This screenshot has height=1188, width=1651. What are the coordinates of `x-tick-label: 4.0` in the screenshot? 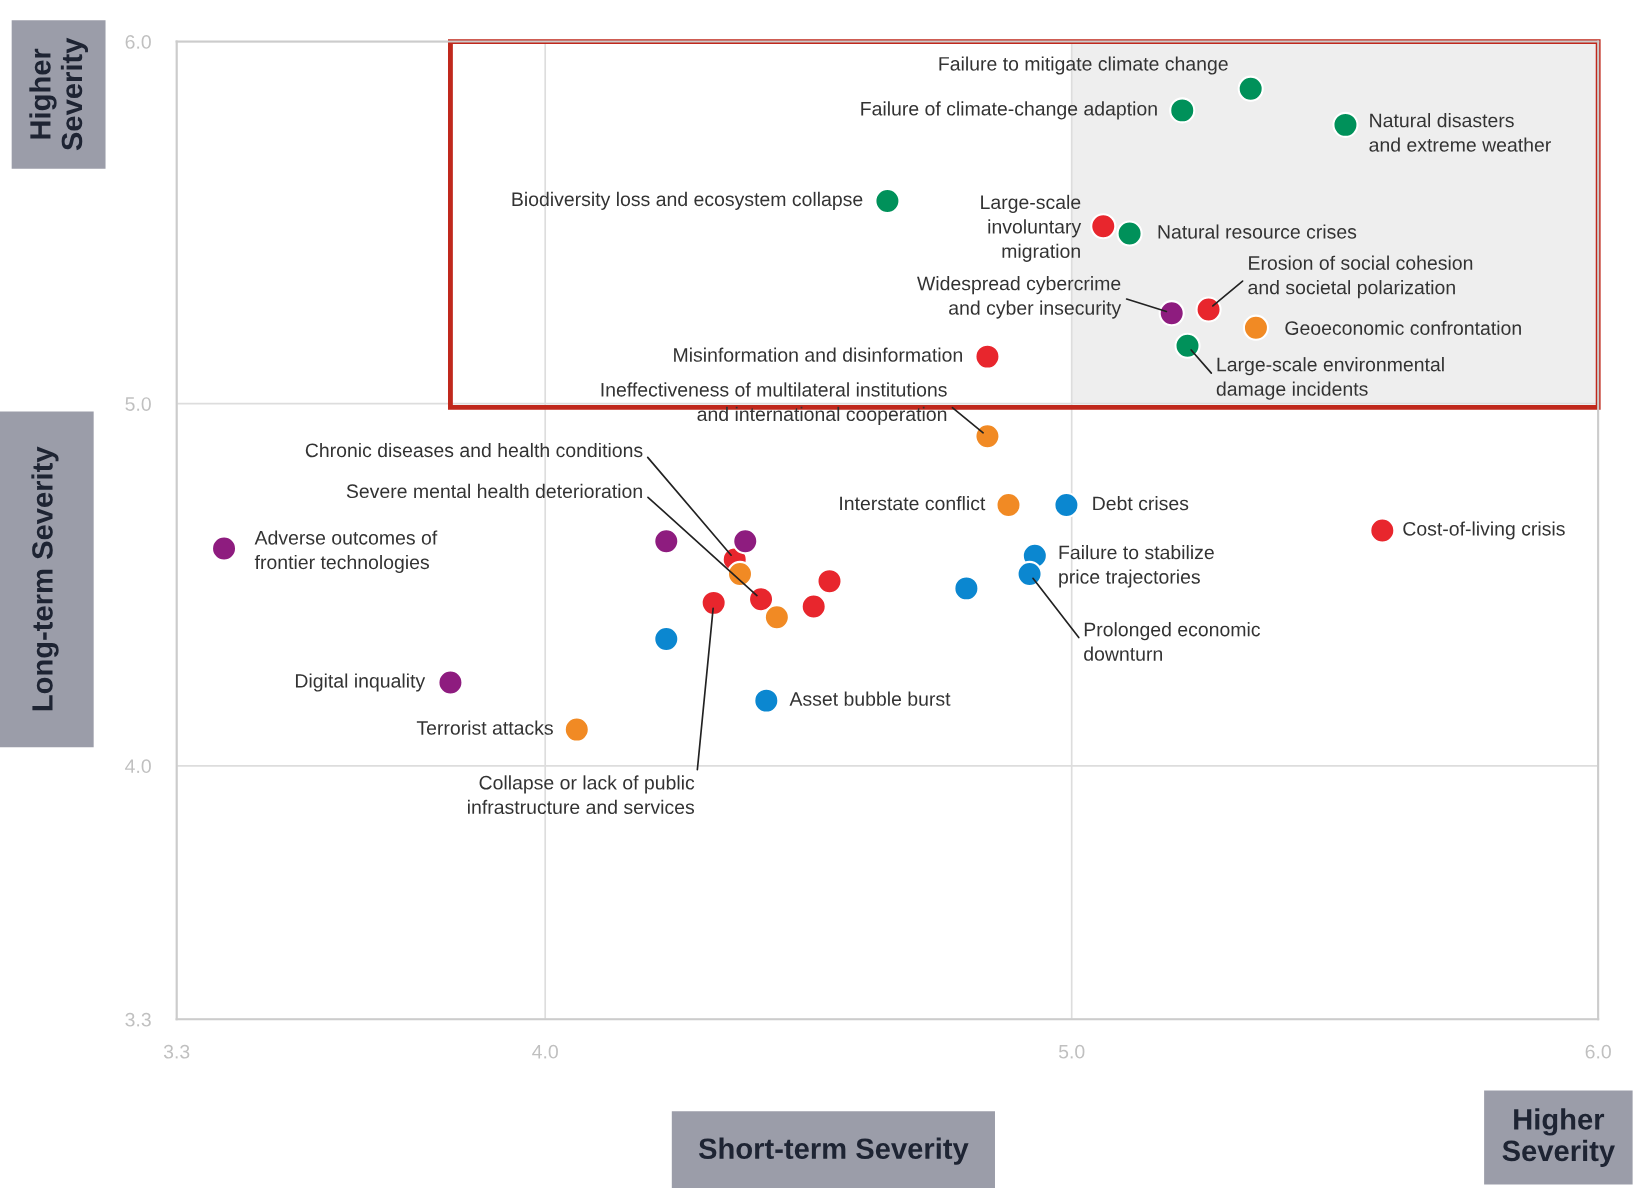 It's located at (545, 1051).